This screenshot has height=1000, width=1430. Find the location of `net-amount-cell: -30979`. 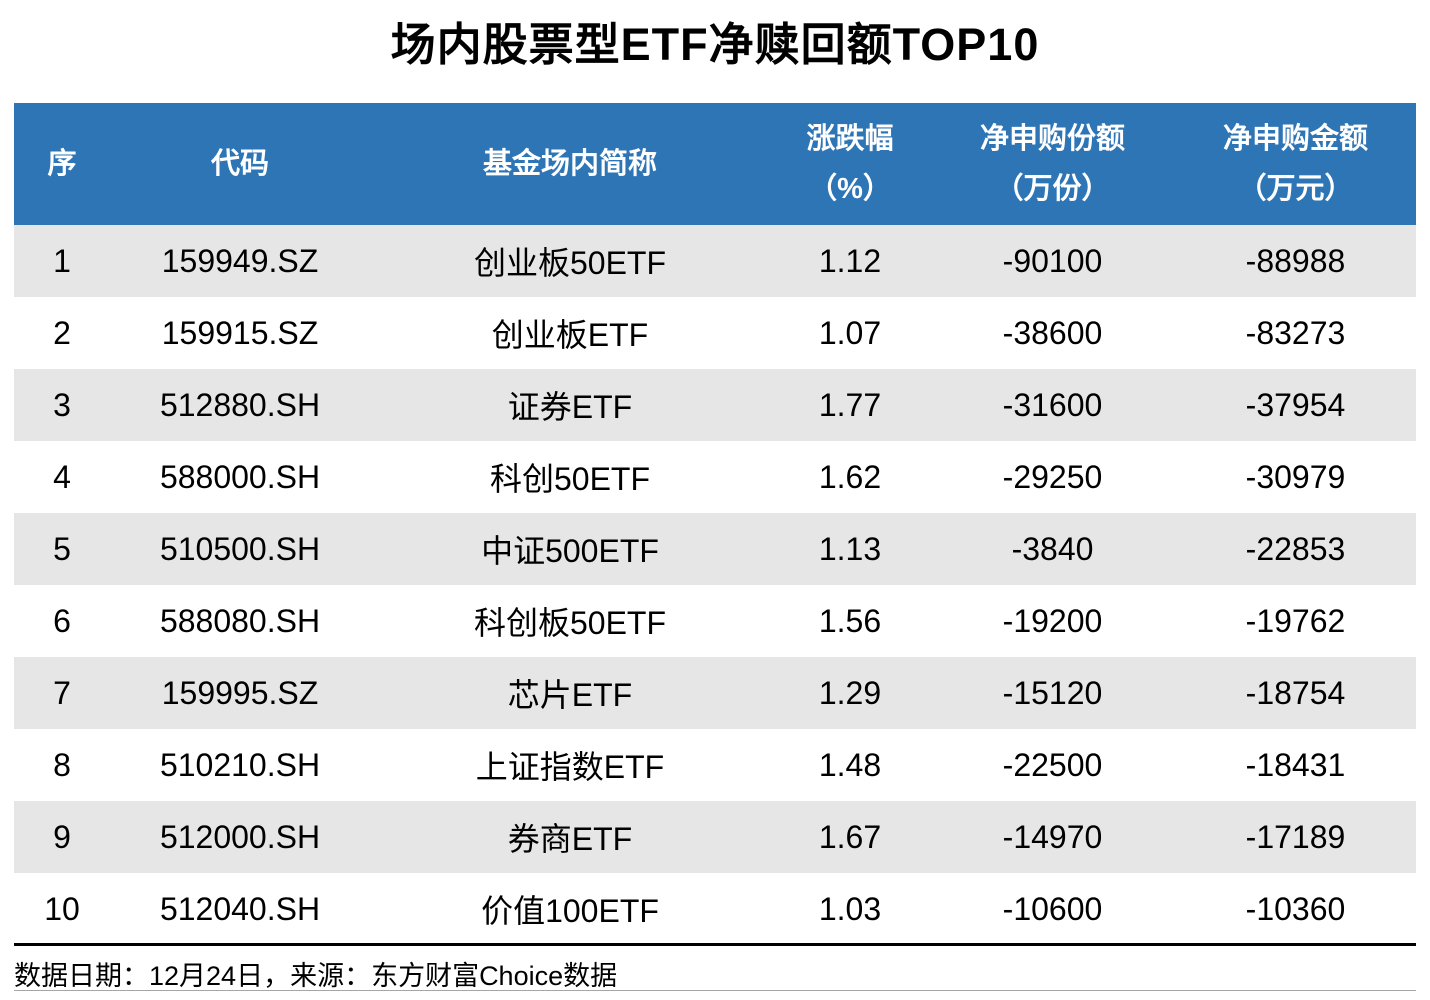

net-amount-cell: -30979 is located at coordinates (1295, 476).